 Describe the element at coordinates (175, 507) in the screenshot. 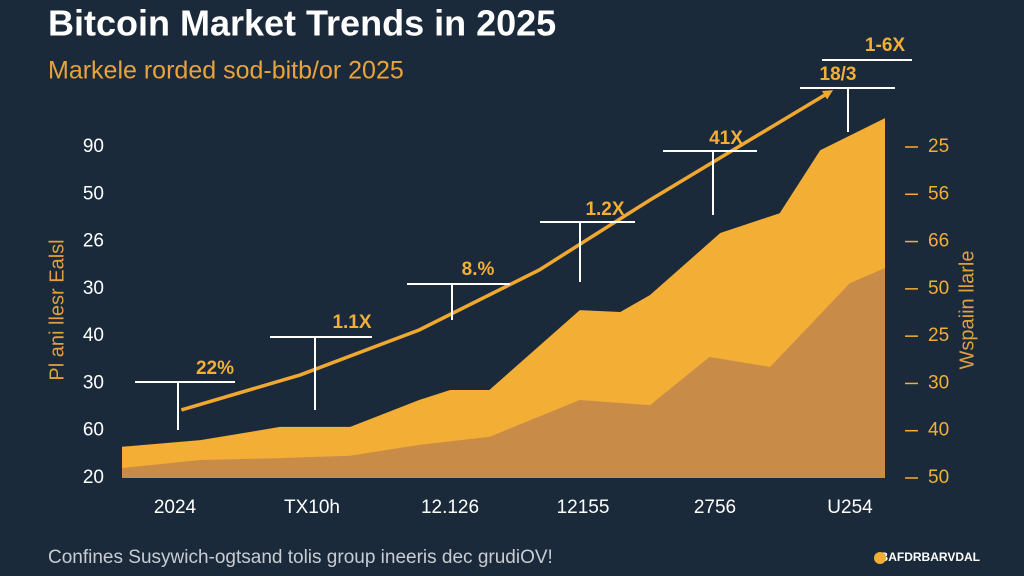

I see `x-tick-label: 2024` at that location.